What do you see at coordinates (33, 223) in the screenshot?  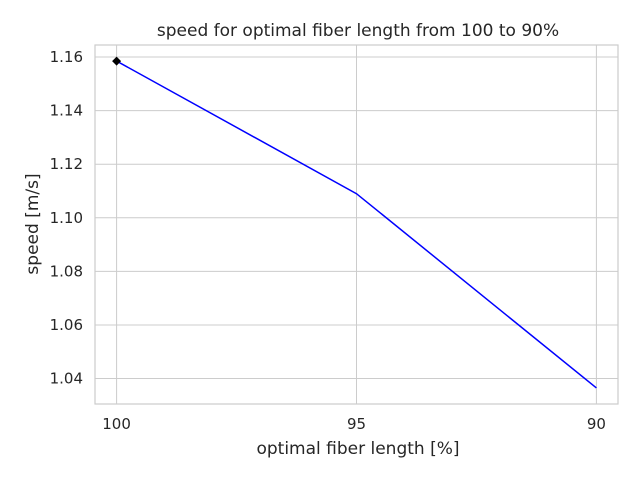 I see `y-axis-label: speed [m/s]` at bounding box center [33, 223].